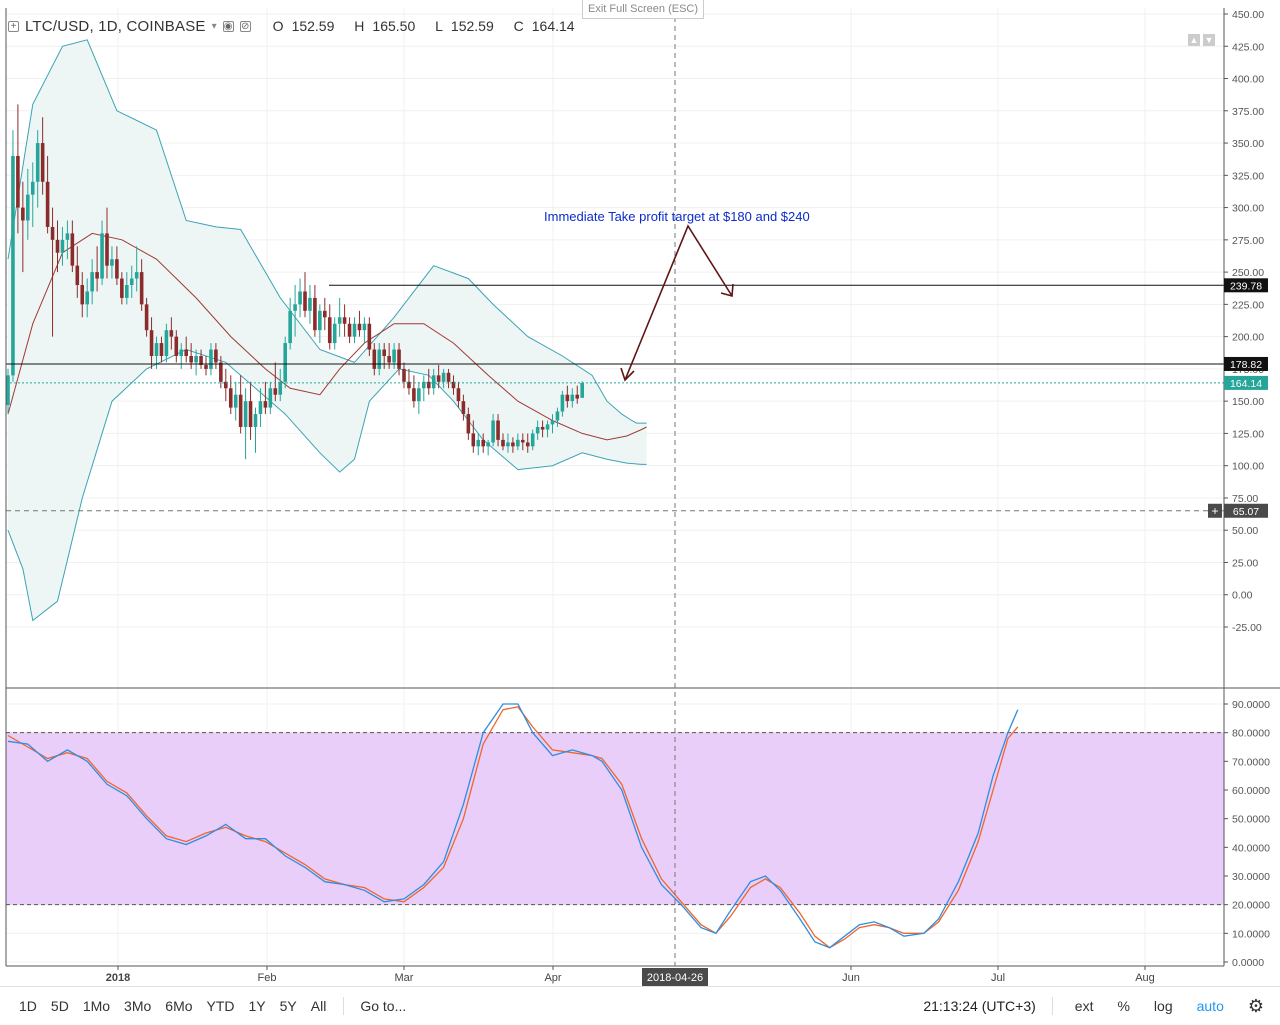 The height and width of the screenshot is (1025, 1280). I want to click on price-badge-crosshair-label: 65.07, so click(1246, 512).